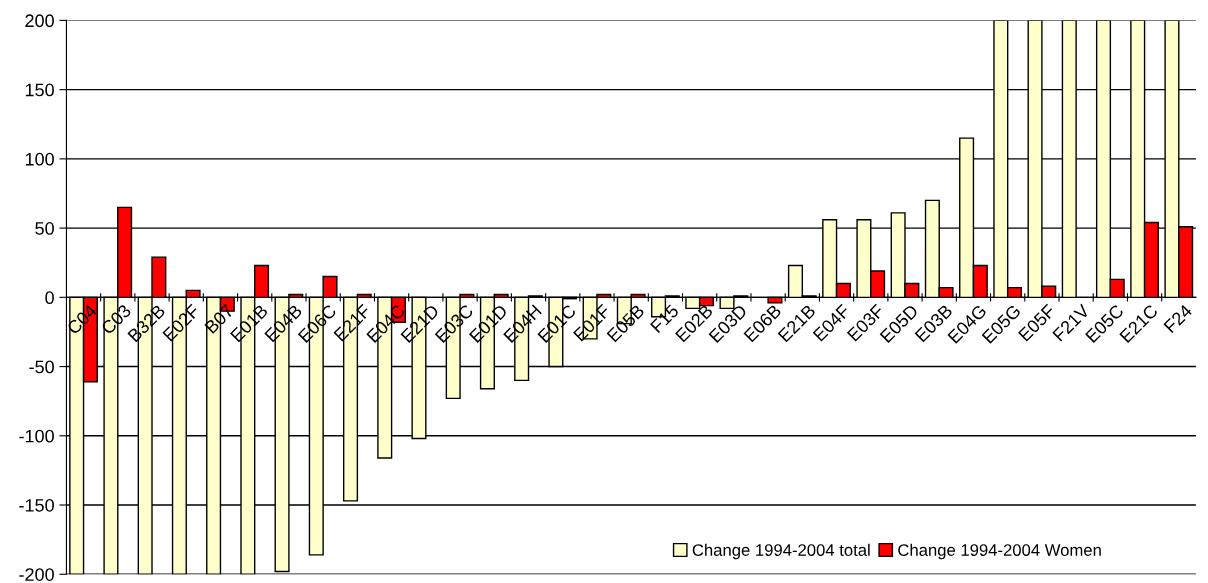  I want to click on y-tick-label: 200, so click(39, 21).